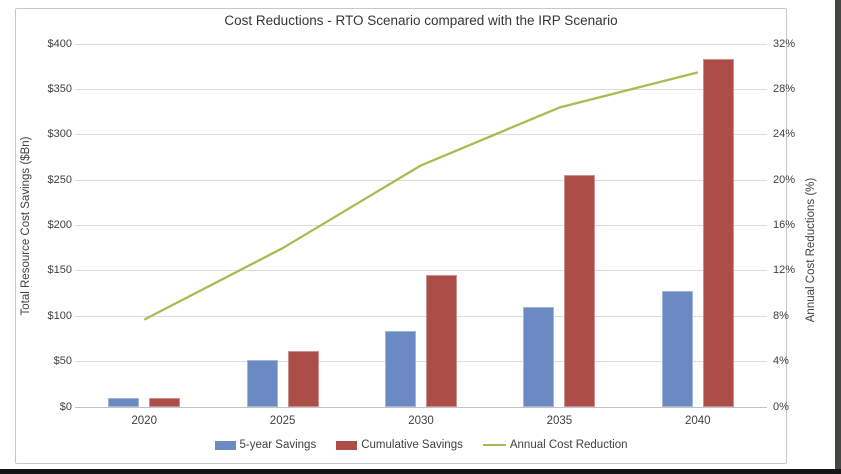 The width and height of the screenshot is (841, 474). Describe the element at coordinates (539, 357) in the screenshot. I see `bar-5-year-savings-2035` at that location.